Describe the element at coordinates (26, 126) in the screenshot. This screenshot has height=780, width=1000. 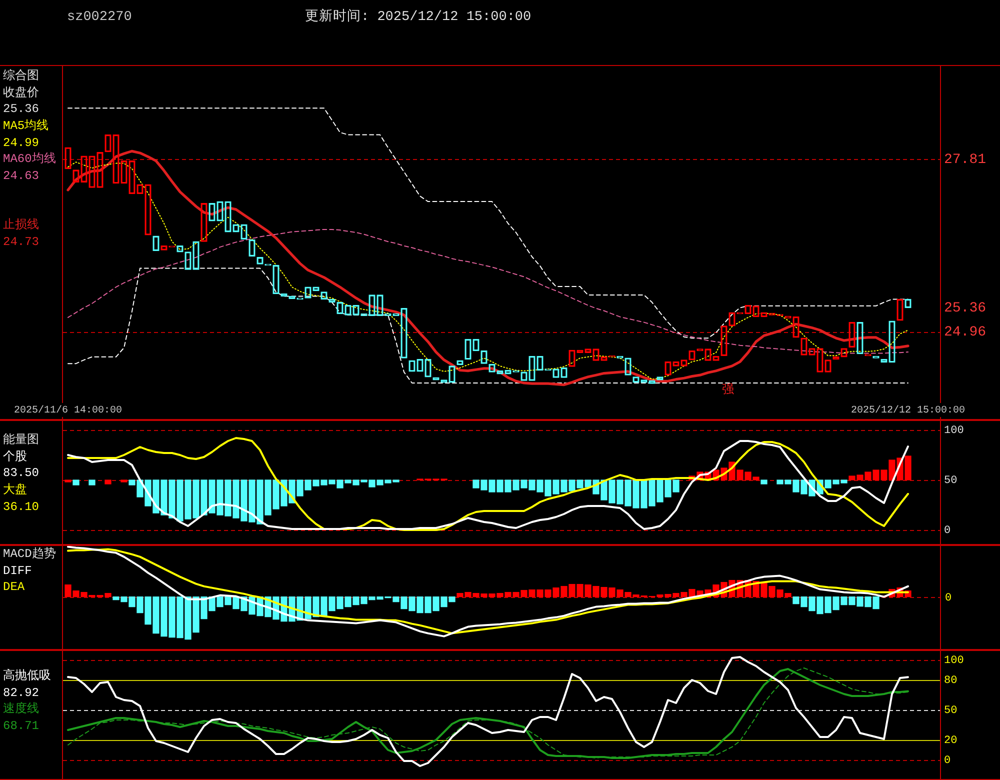
I see `text: MA5均线` at that location.